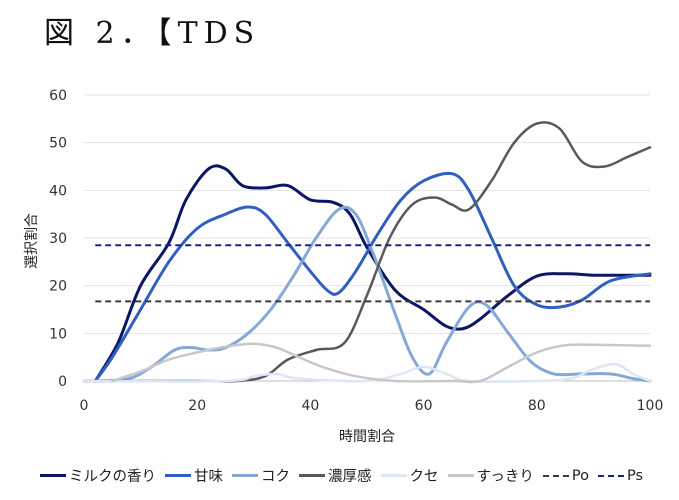 The width and height of the screenshot is (679, 500). What do you see at coordinates (424, 406) in the screenshot?
I see `x-tick-label: 60` at bounding box center [424, 406].